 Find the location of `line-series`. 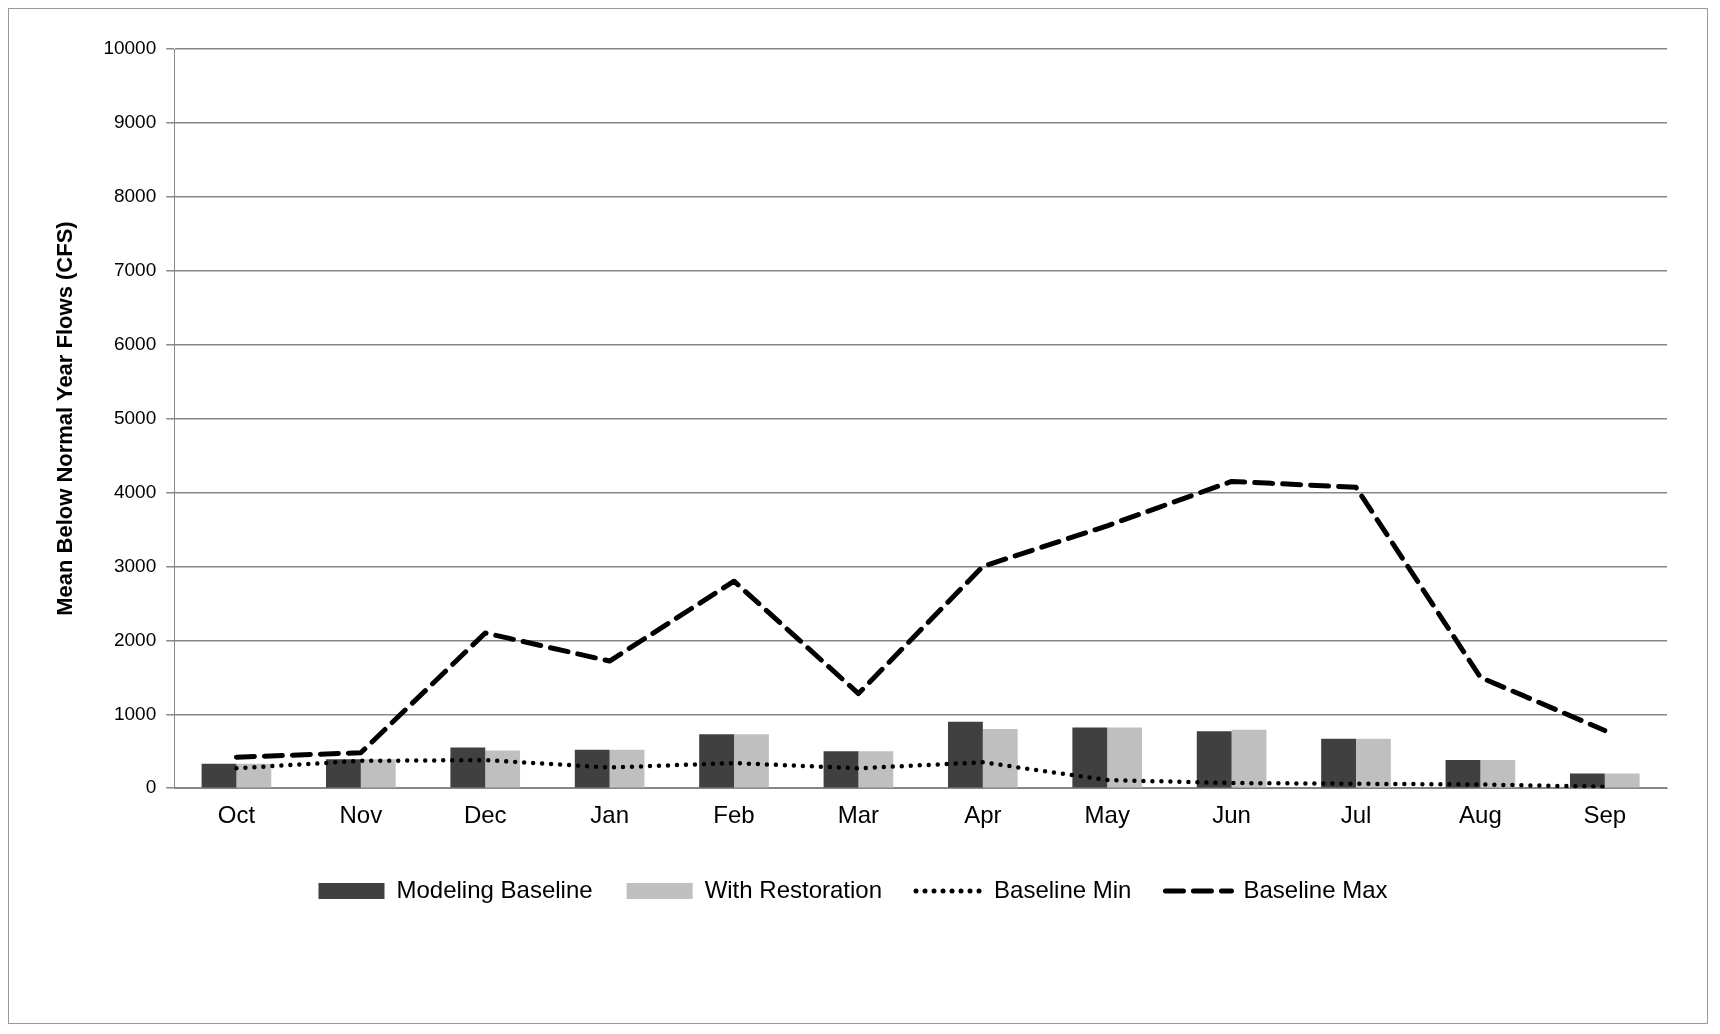

line-series is located at coordinates (921, 773).